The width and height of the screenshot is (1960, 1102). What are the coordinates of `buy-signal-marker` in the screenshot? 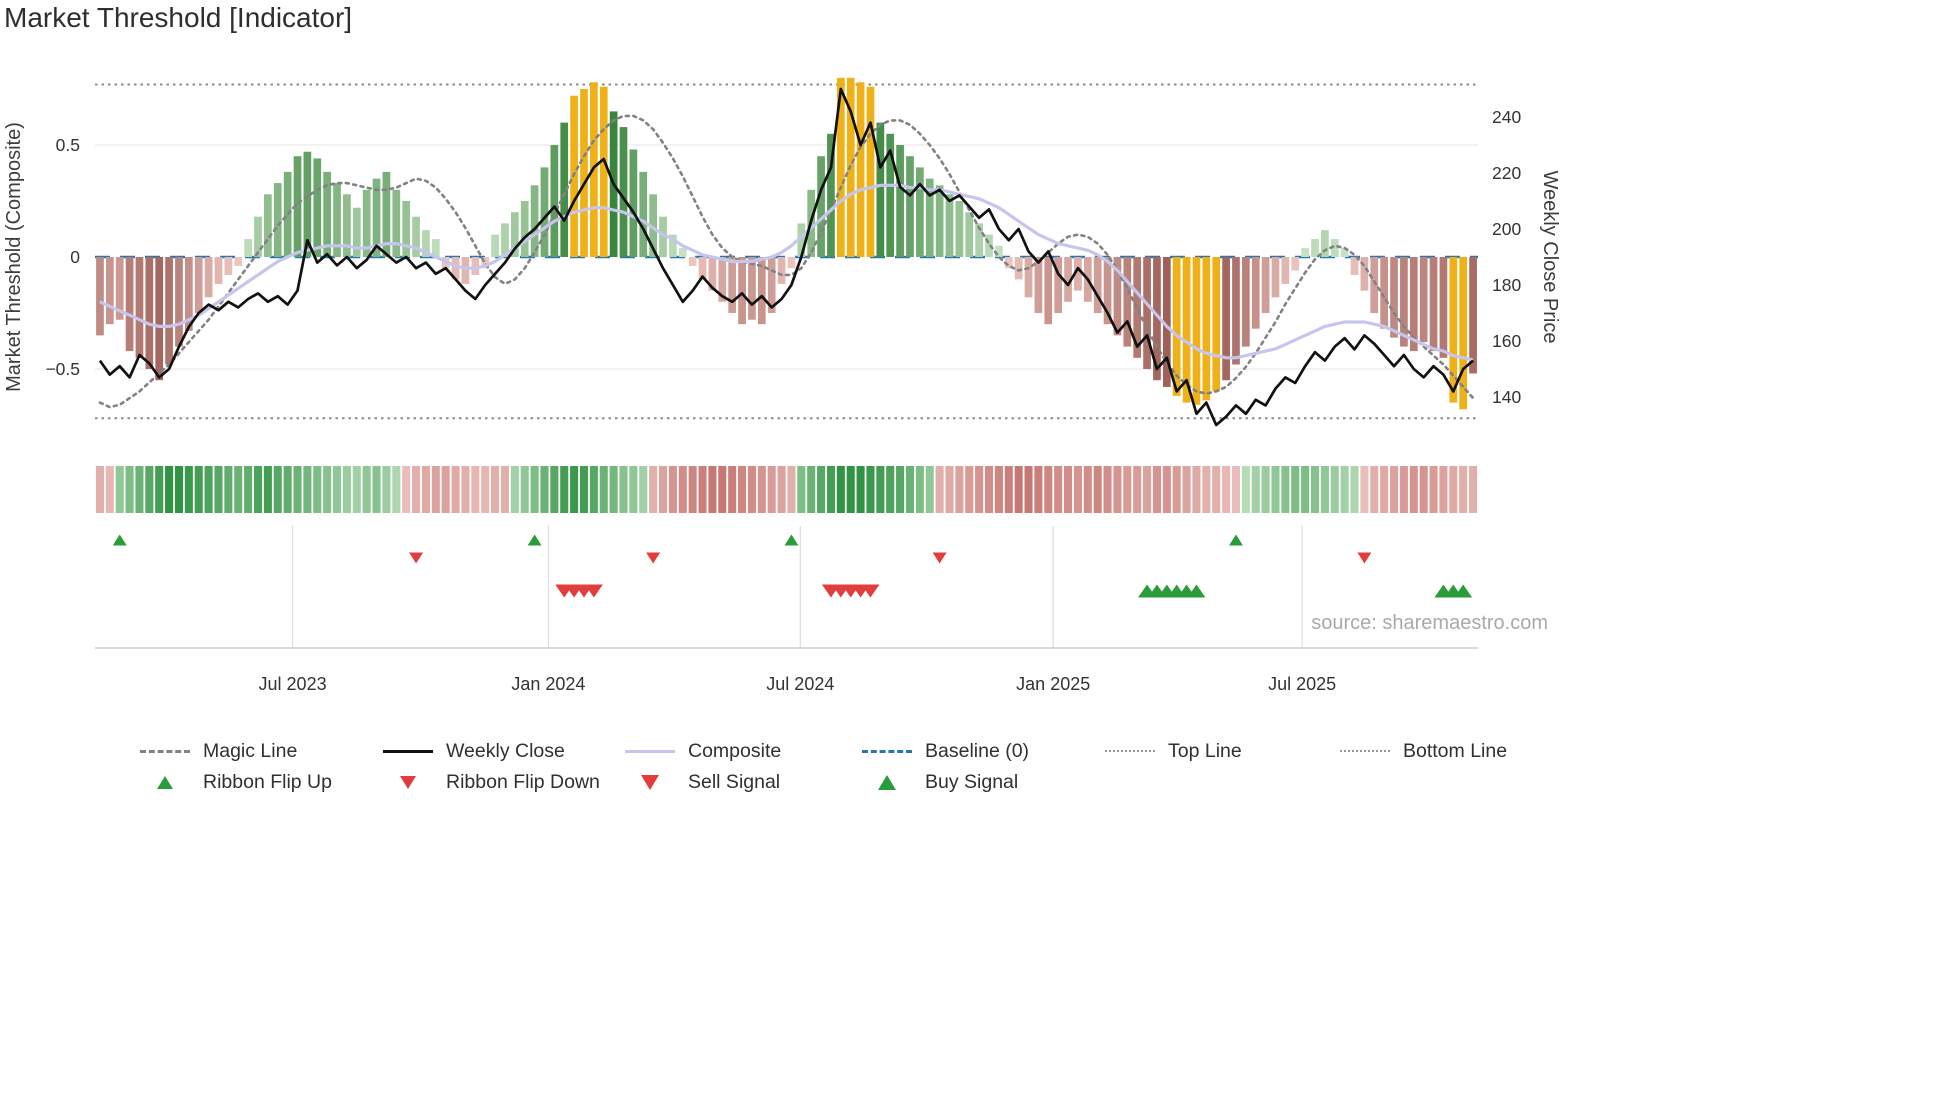 It's located at (1196, 591).